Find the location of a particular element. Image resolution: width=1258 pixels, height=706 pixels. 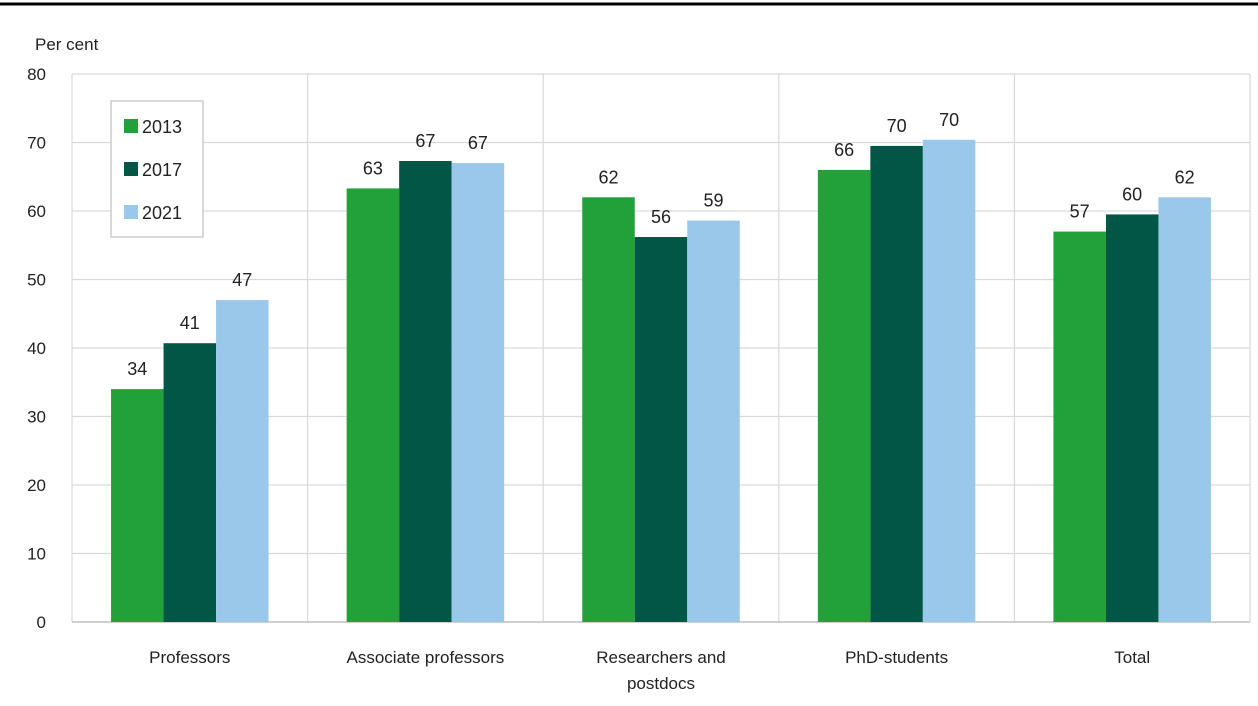

data-label: 34 is located at coordinates (137, 369).